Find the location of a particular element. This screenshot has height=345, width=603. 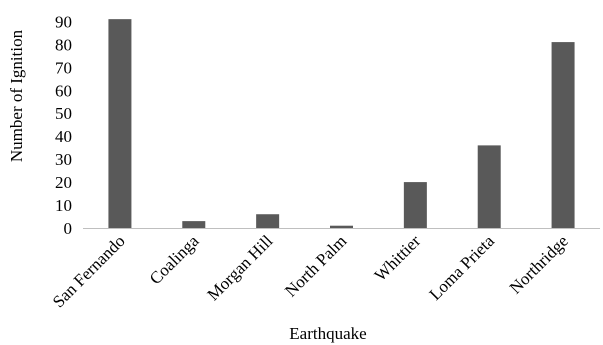

x-tick-label: San Fernando is located at coordinates (89, 271).